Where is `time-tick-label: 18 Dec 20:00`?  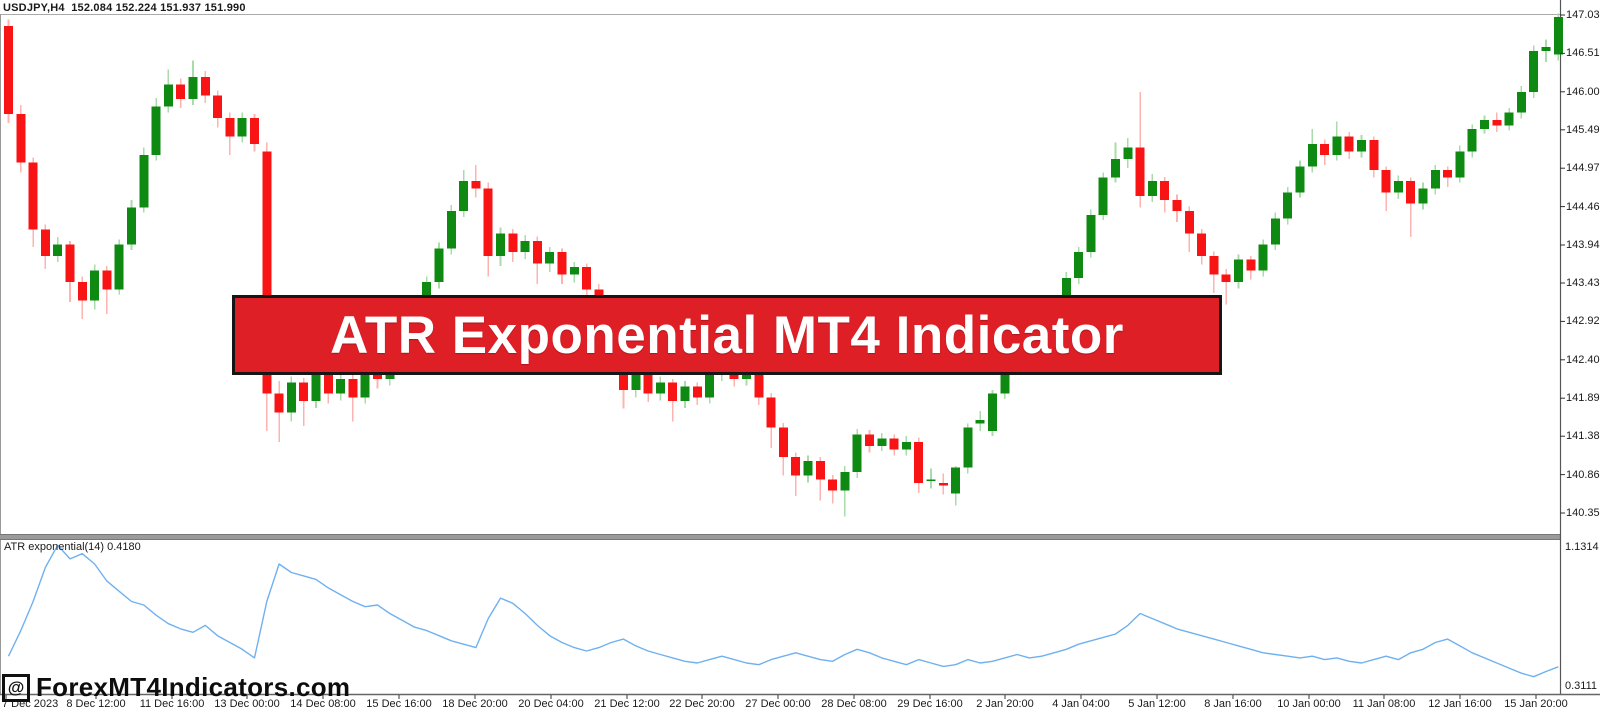 time-tick-label: 18 Dec 20:00 is located at coordinates (475, 704).